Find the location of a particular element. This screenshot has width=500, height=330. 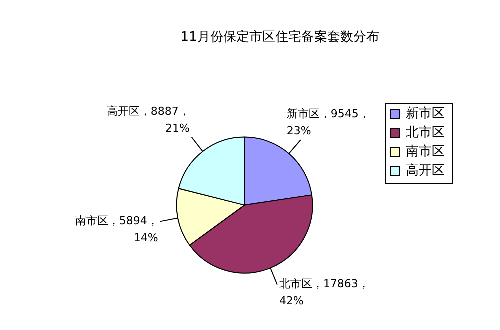

legend-label: 新市区 is located at coordinates (425, 114).